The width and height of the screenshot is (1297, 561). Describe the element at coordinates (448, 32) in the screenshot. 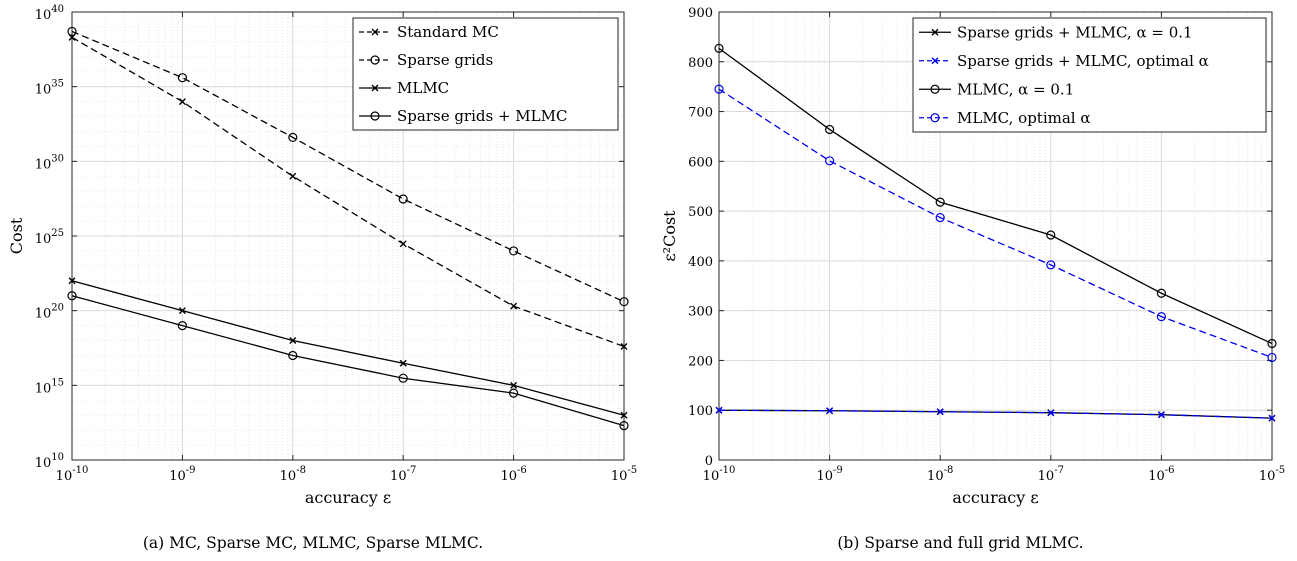

I see `legend-label: Standard MC` at that location.